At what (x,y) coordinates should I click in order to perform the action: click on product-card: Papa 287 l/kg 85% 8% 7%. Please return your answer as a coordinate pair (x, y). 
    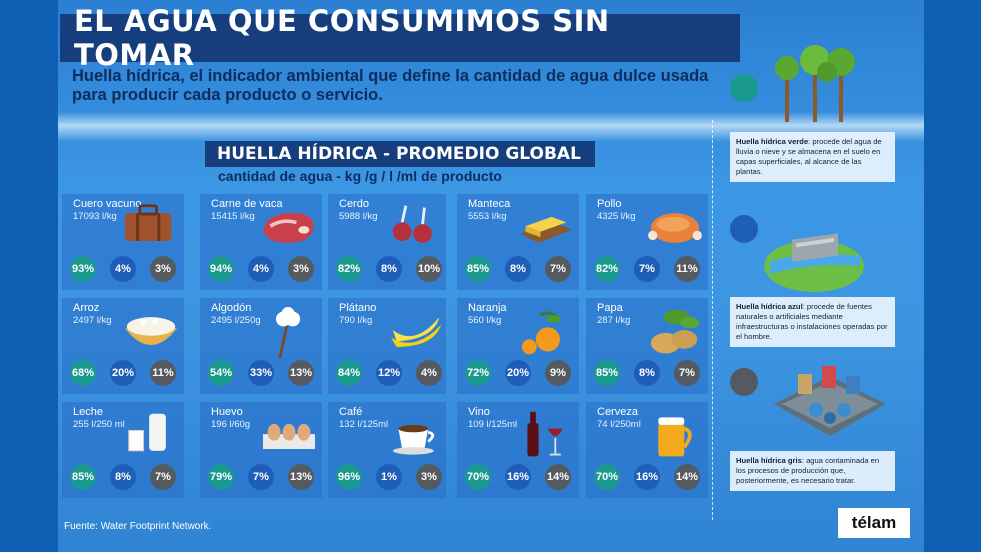
    Looking at the image, I should click on (647, 346).